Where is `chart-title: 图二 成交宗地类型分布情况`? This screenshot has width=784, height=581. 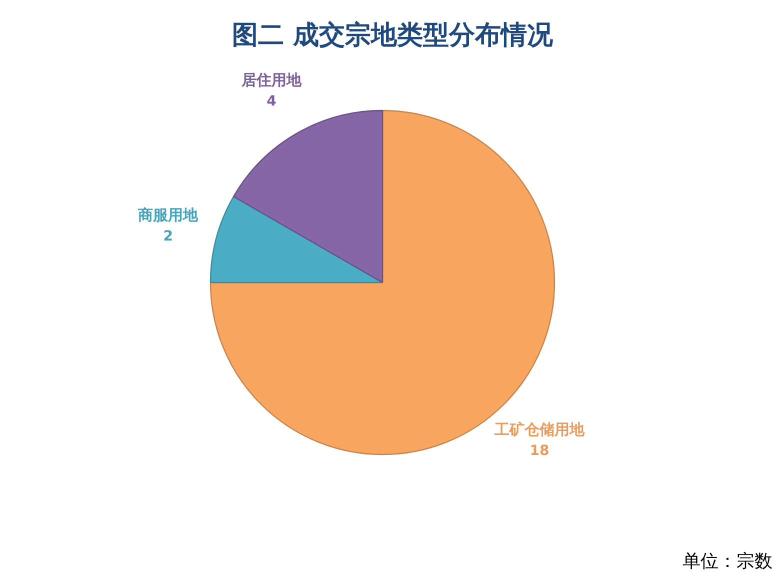
chart-title: 图二 成交宗地类型分布情况 is located at coordinates (393, 35).